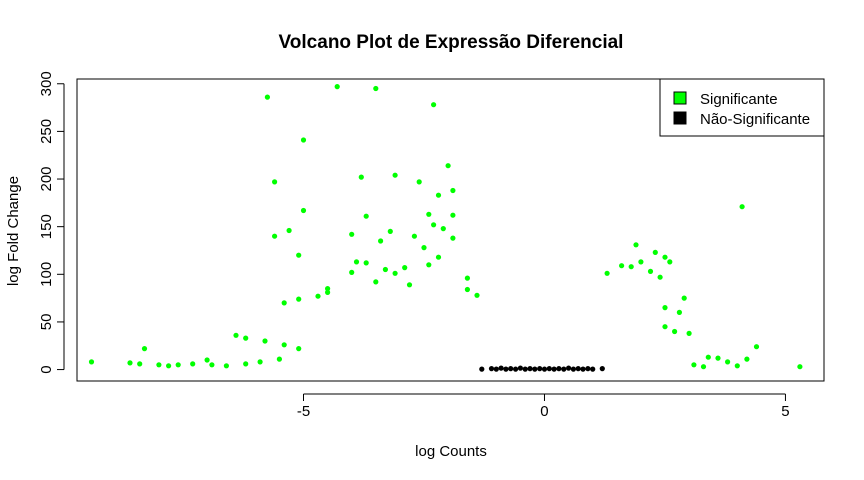  What do you see at coordinates (742, 107) in the screenshot?
I see `legend: Significante Não-Significante` at bounding box center [742, 107].